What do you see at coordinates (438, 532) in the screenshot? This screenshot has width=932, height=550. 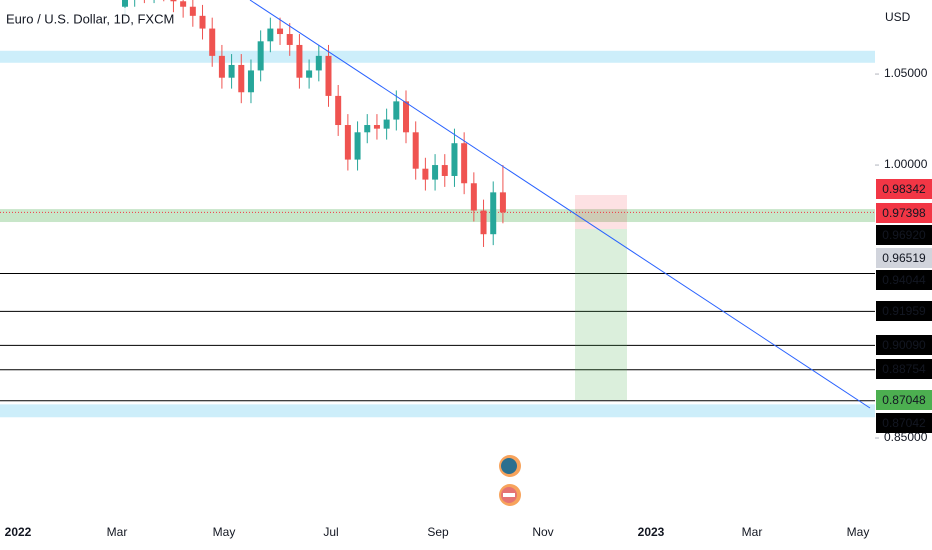 I see `x-tick-label: Sep` at bounding box center [438, 532].